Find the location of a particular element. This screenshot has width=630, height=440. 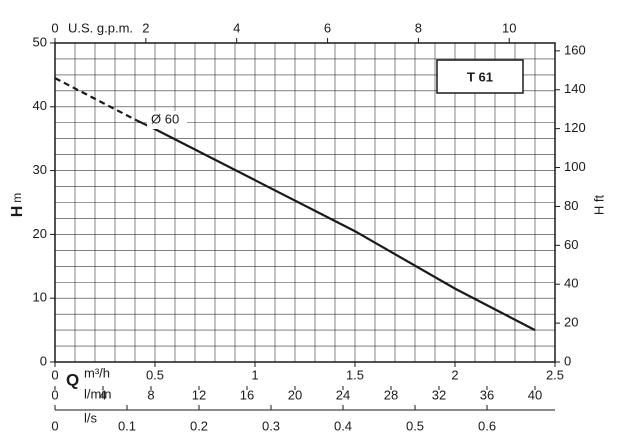

x2-tick-label: 10 is located at coordinates (509, 27).